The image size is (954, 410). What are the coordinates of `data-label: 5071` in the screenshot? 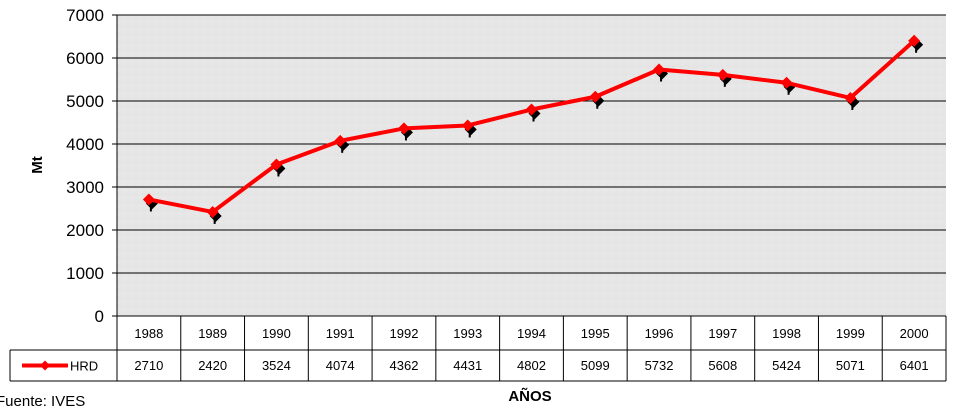 It's located at (850, 365).